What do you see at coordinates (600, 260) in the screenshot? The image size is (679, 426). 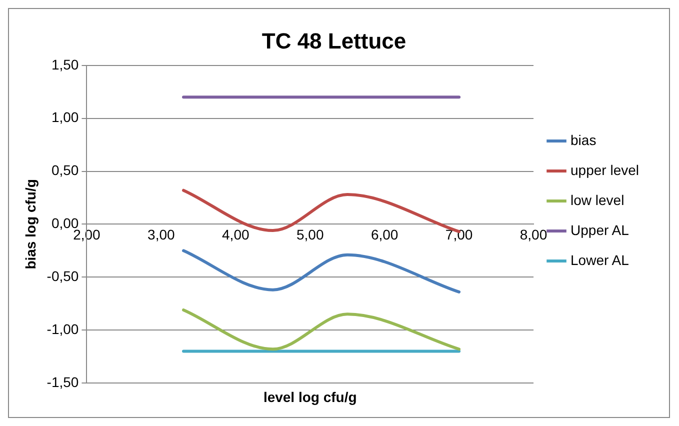 I see `legend-label: Lower AL` at bounding box center [600, 260].